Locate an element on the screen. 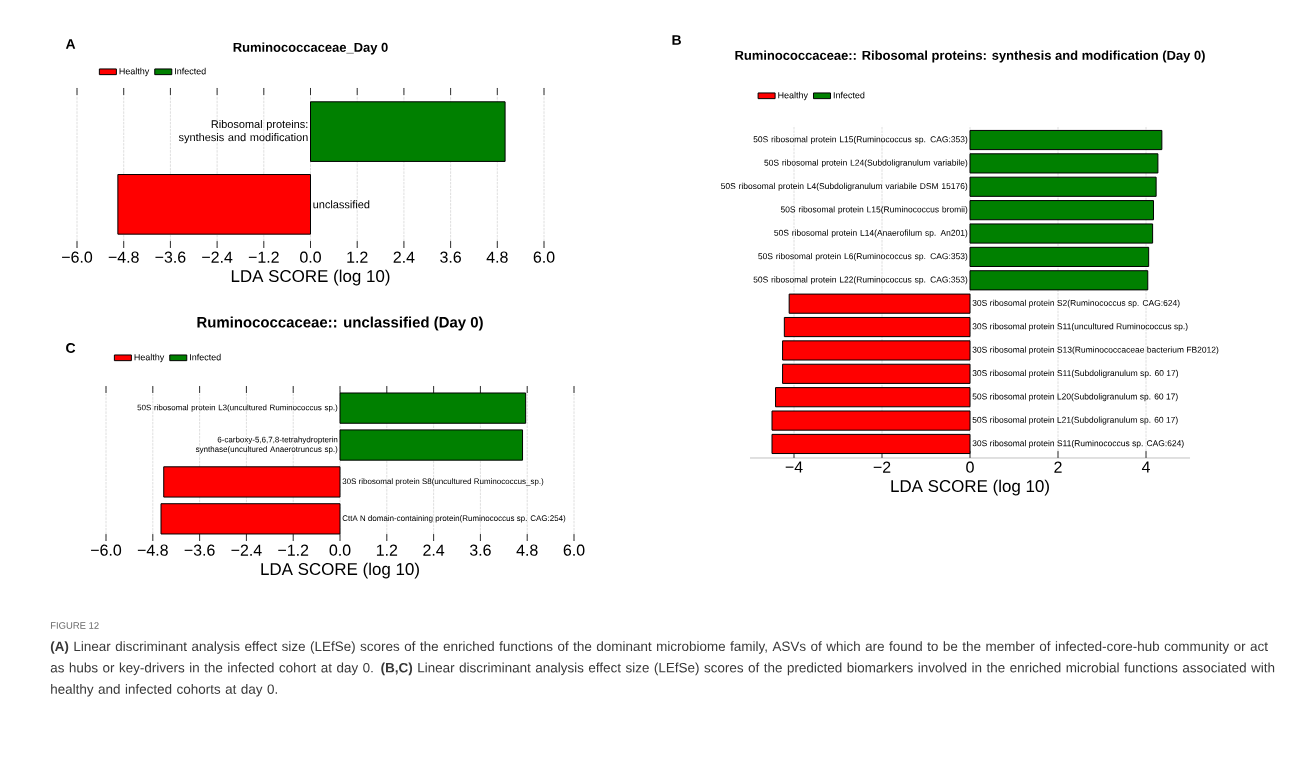 This screenshot has height=760, width=1290. text: B is located at coordinates (676, 40).